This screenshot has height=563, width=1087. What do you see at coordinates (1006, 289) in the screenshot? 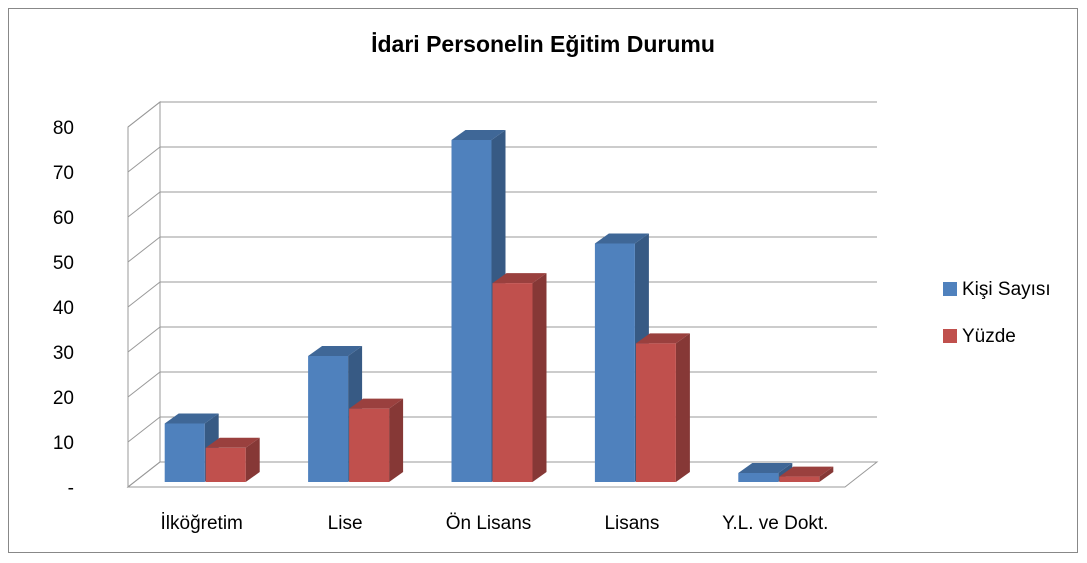
I see `legend-label: Kişi Sayısı` at bounding box center [1006, 289].